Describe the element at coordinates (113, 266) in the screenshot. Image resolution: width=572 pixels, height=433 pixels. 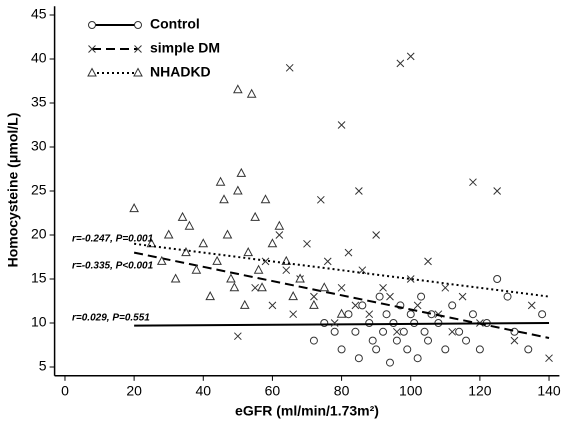
I see `annotation: r=-0.335, P<0.001` at that location.